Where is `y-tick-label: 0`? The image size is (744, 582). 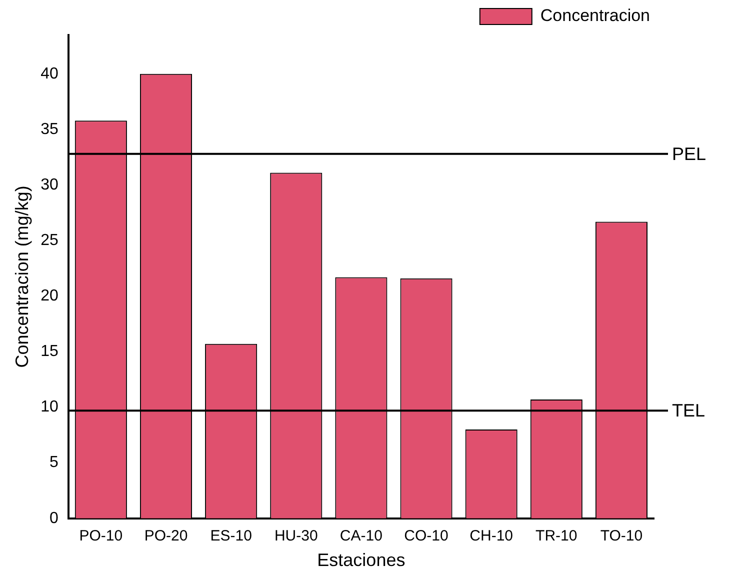 y-tick-label: 0 is located at coordinates (53, 518).